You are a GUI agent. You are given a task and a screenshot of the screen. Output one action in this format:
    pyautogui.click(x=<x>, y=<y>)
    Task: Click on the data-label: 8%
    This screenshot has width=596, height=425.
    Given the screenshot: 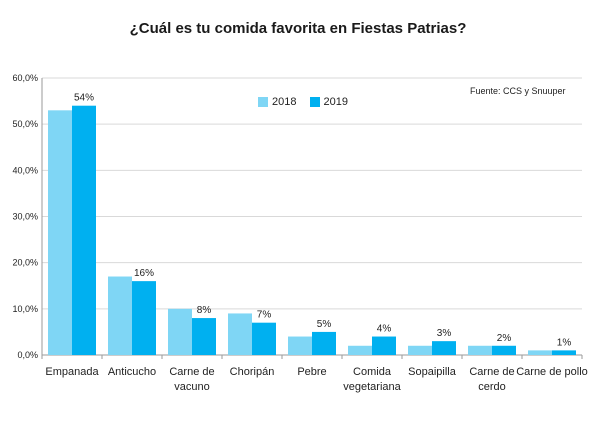 What is the action you would take?
    pyautogui.click(x=204, y=310)
    